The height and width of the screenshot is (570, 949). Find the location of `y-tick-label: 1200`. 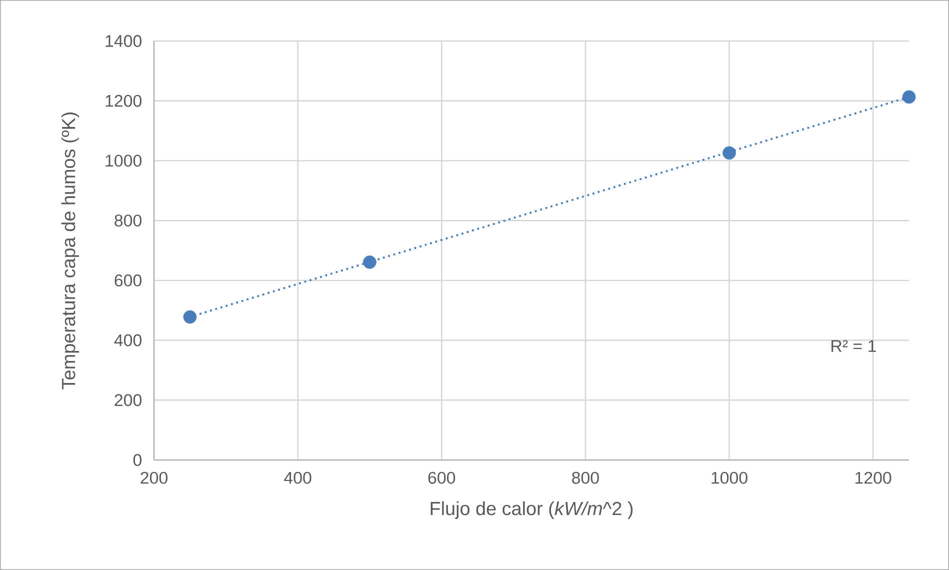

y-tick-label: 1200 is located at coordinates (124, 100).